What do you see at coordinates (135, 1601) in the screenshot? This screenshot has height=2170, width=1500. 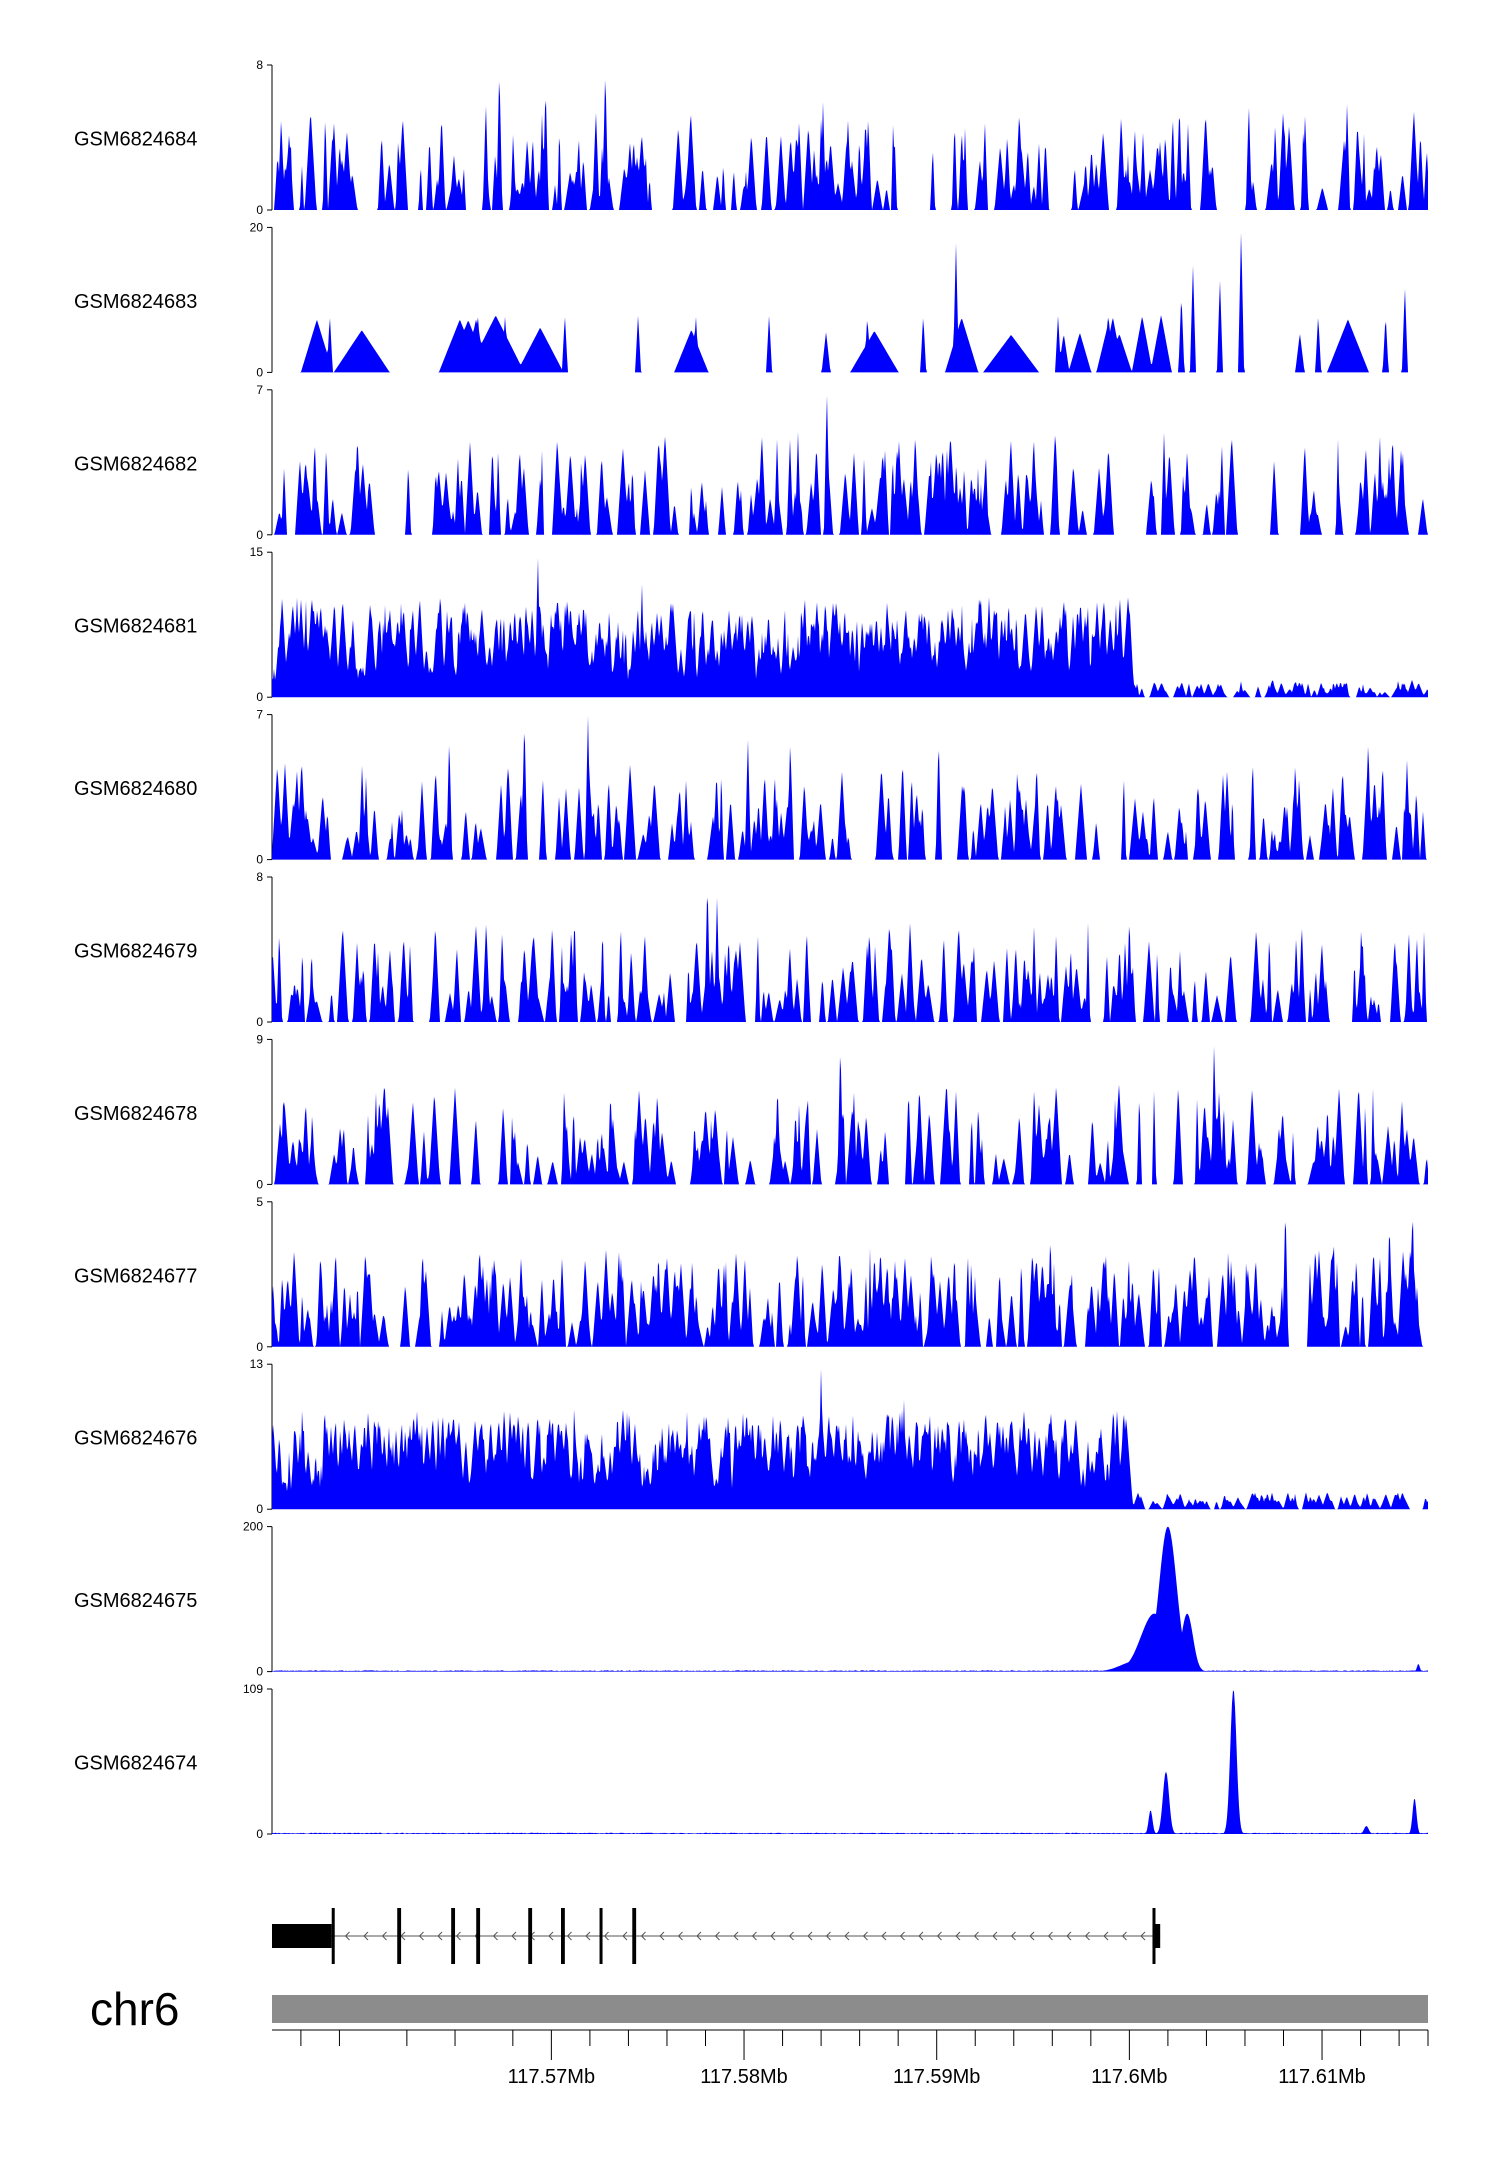 I see `track-label: GSM6824675` at bounding box center [135, 1601].